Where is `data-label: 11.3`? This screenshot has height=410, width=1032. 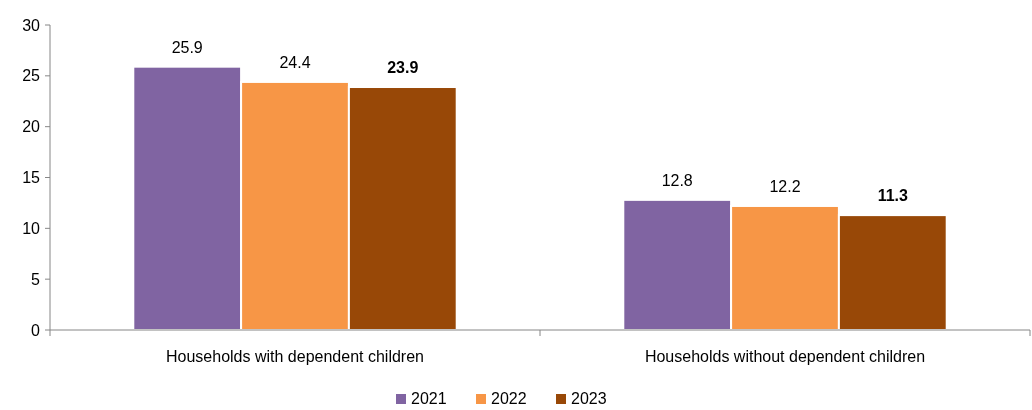 data-label: 11.3 is located at coordinates (893, 196).